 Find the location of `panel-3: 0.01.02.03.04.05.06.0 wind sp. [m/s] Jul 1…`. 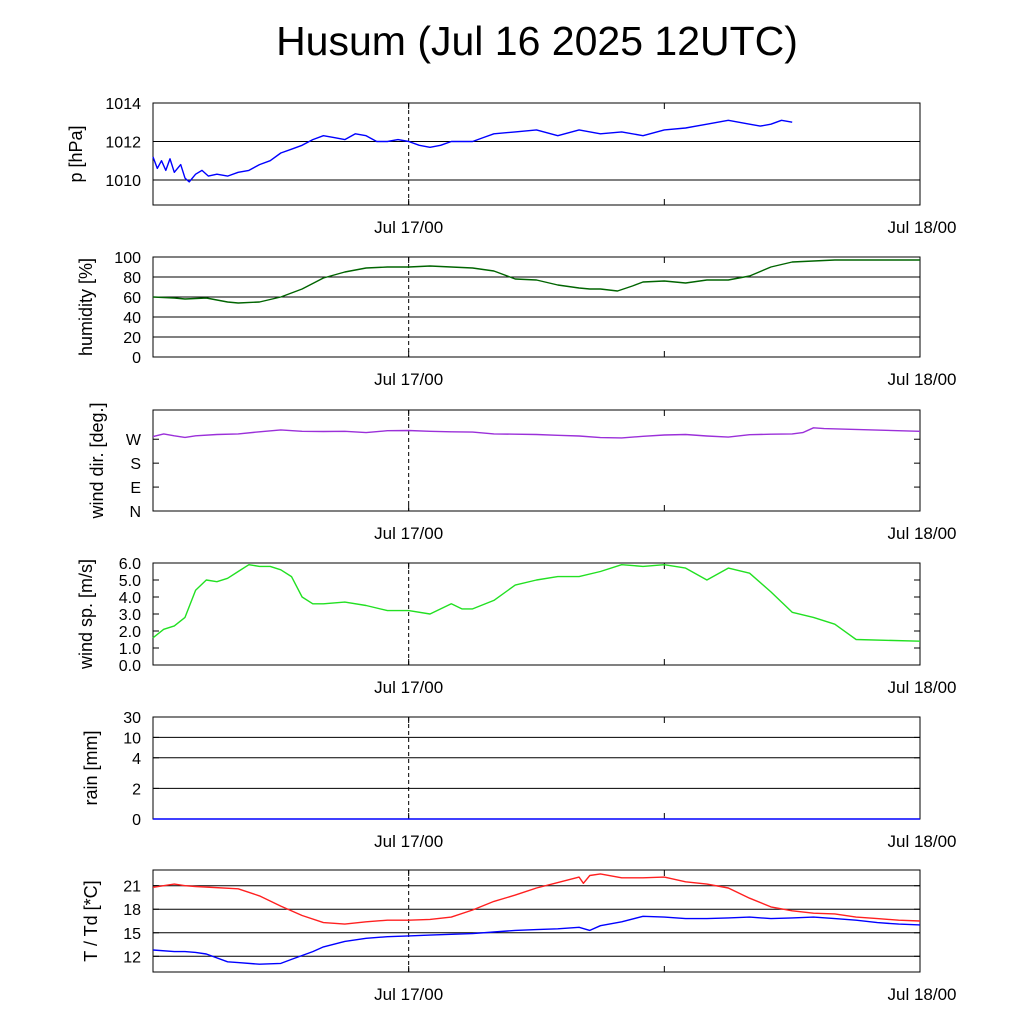

panel-3: 0.01.02.03.04.05.06.0 wind sp. [m/s] Jul 1… is located at coordinates (516, 626).